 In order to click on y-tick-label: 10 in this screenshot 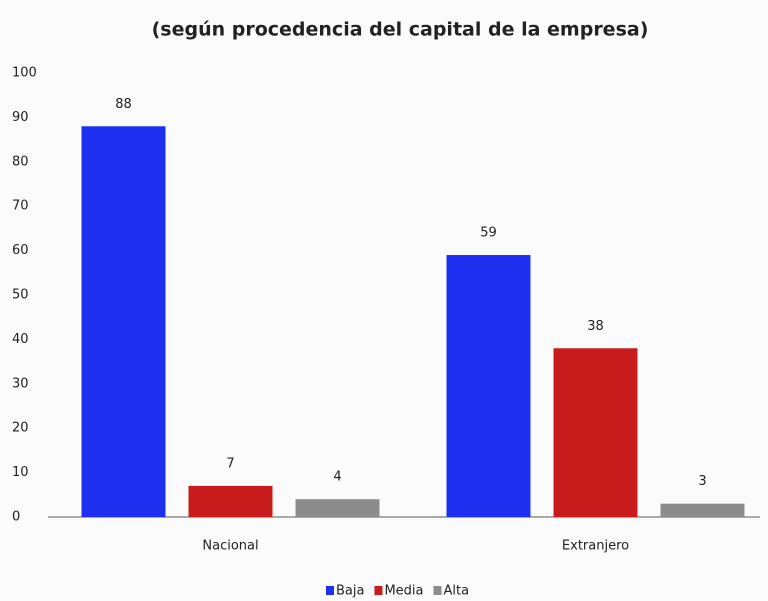, I will do `click(20, 472)`.